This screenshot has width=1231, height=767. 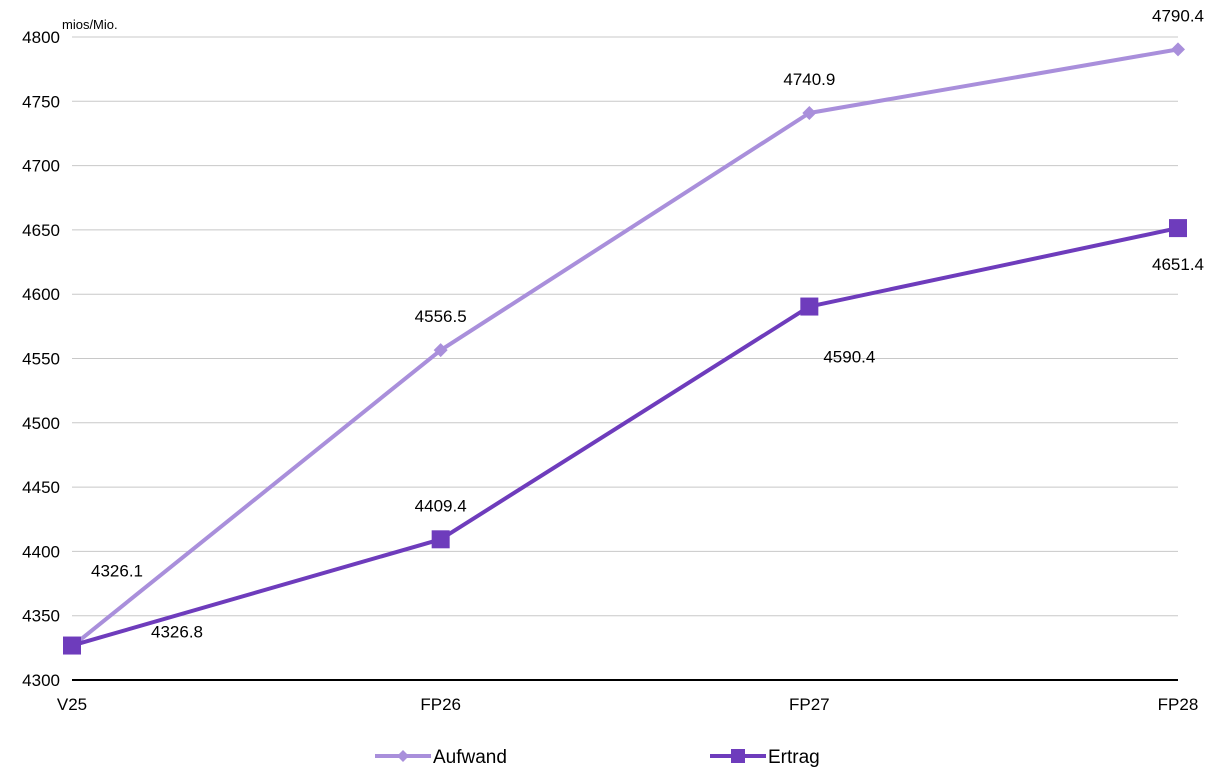 What do you see at coordinates (41, 423) in the screenshot?
I see `y-tick-label: 4500` at bounding box center [41, 423].